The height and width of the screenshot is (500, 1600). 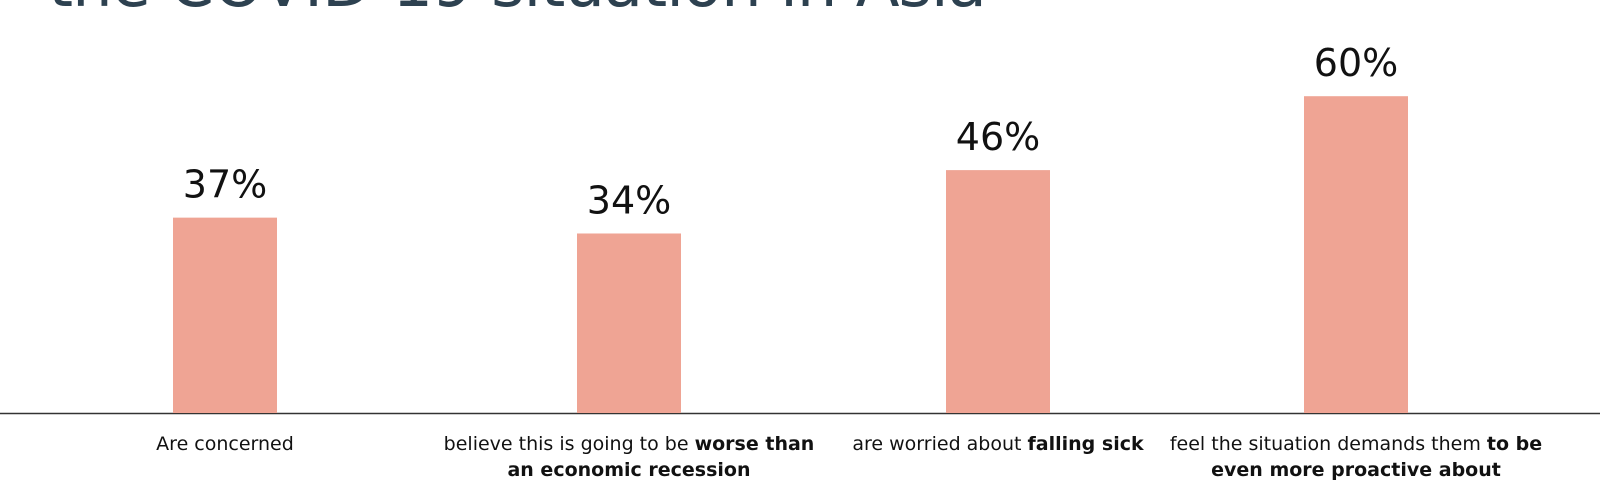 I want to click on category-label: Are concerned, so click(x=225, y=444).